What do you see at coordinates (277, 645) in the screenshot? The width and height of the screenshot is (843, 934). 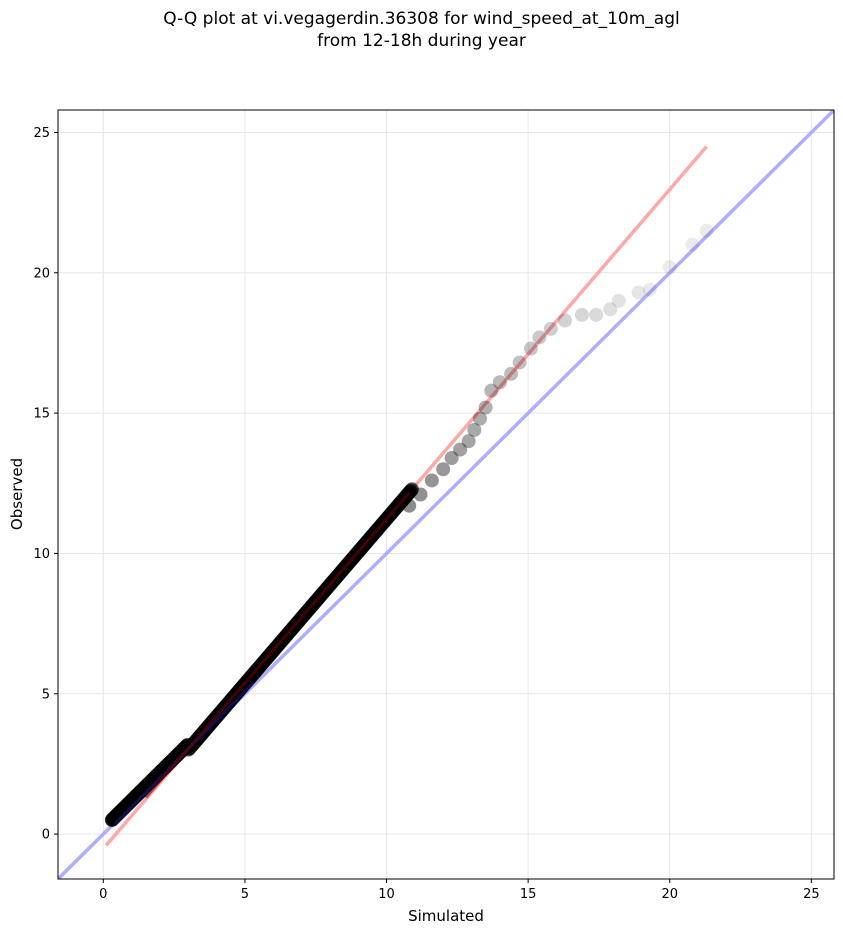 I see `fit-line-overlay` at bounding box center [277, 645].